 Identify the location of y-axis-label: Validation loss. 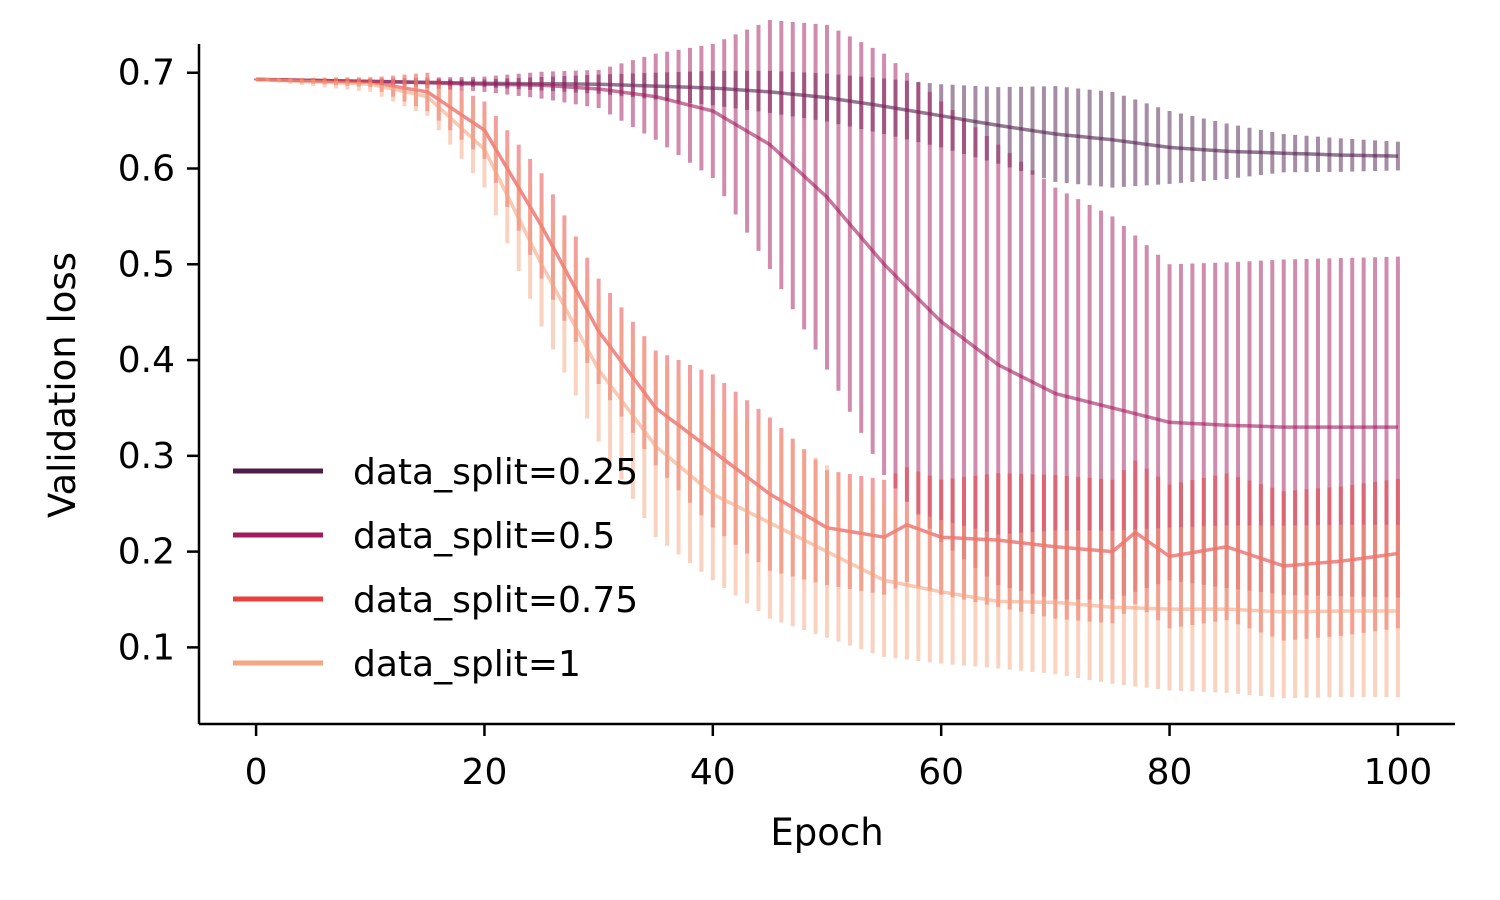
(62, 385).